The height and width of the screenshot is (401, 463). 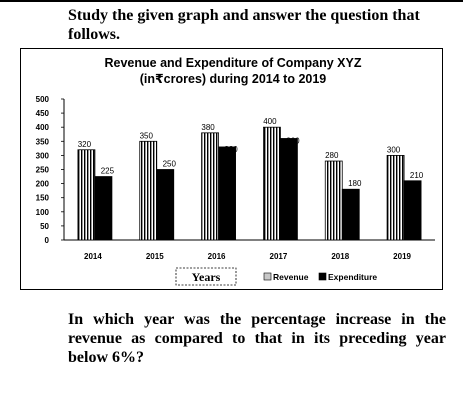 I want to click on y-tick-label: 200, so click(x=43, y=184).